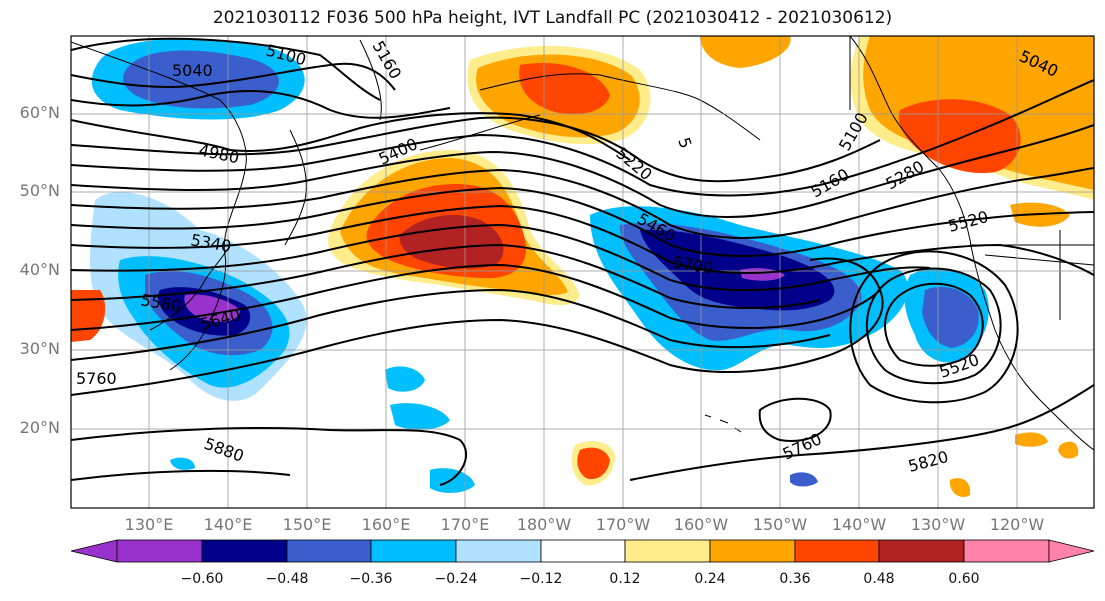 Image resolution: width=1105 pixels, height=601 pixels. What do you see at coordinates (964, 579) in the screenshot?
I see `colorbar-tick-label: 0.60` at bounding box center [964, 579].